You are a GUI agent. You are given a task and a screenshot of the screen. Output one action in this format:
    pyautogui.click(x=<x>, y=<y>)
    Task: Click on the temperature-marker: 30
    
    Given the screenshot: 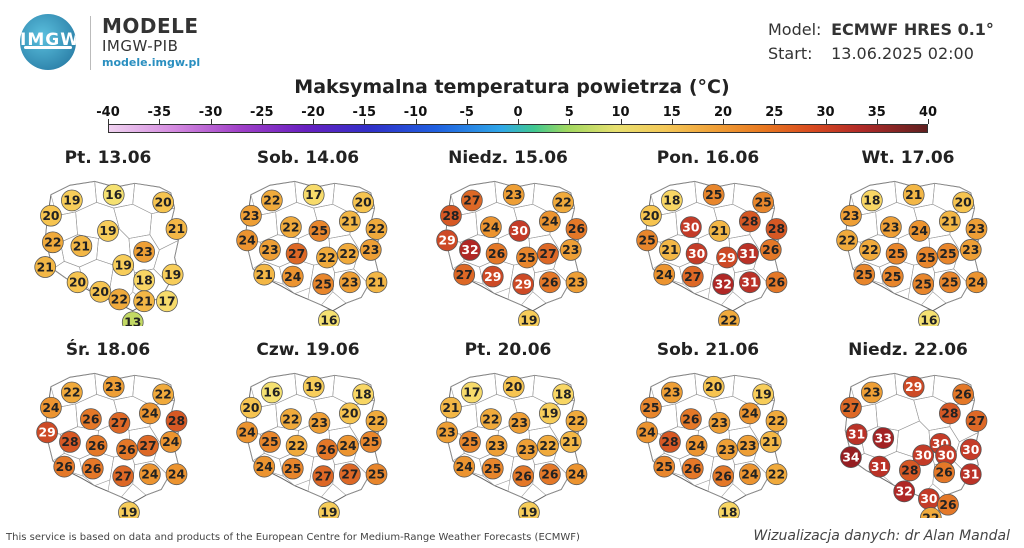 What is the action you would take?
    pyautogui.click(x=946, y=455)
    